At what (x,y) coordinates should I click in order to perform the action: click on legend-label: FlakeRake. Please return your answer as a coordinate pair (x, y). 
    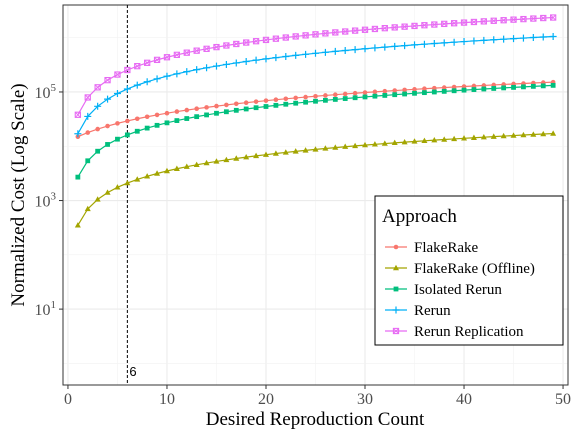
    Looking at the image, I should click on (446, 248).